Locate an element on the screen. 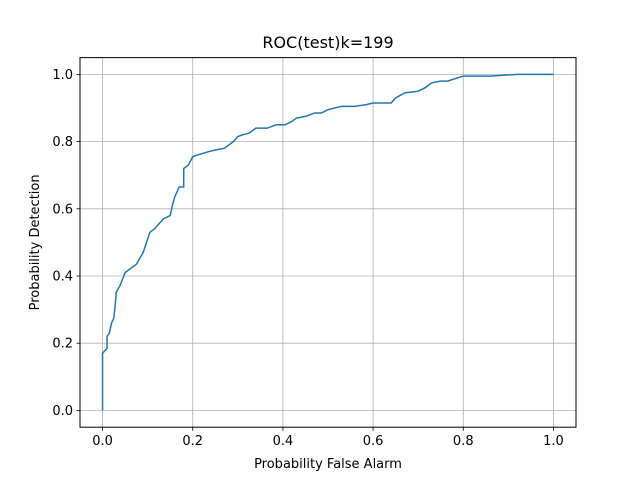 This screenshot has width=640, height=480. y-axis-label: Probability Detection is located at coordinates (35, 242).